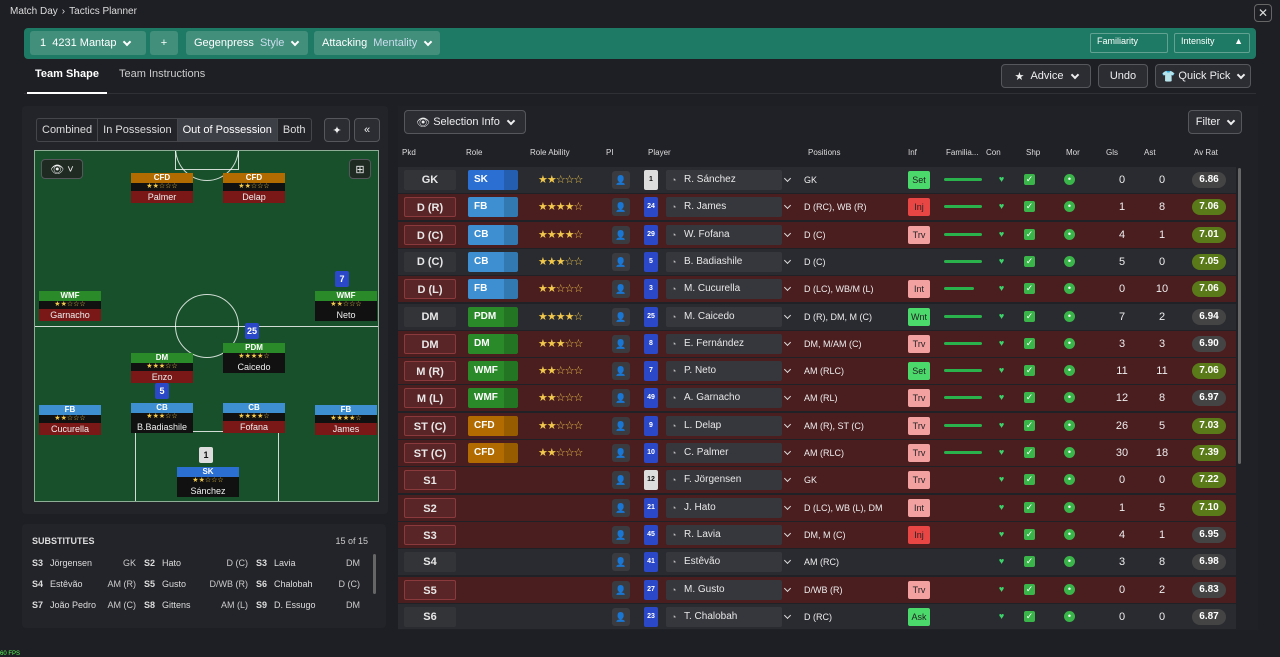 The image size is (1280, 657). Describe the element at coordinates (912, 152) in the screenshot. I see `column-header: Inf` at that location.